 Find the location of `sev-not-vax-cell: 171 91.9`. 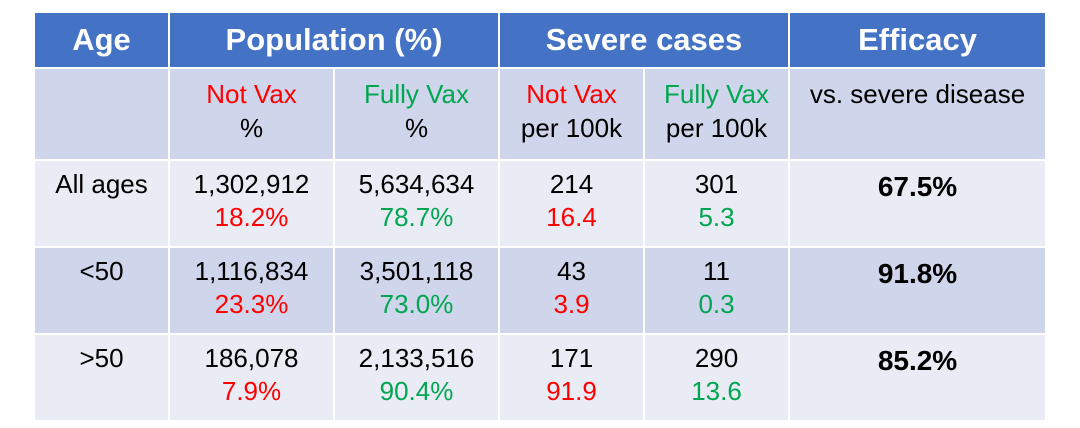

sev-not-vax-cell: 171 91.9 is located at coordinates (572, 377).